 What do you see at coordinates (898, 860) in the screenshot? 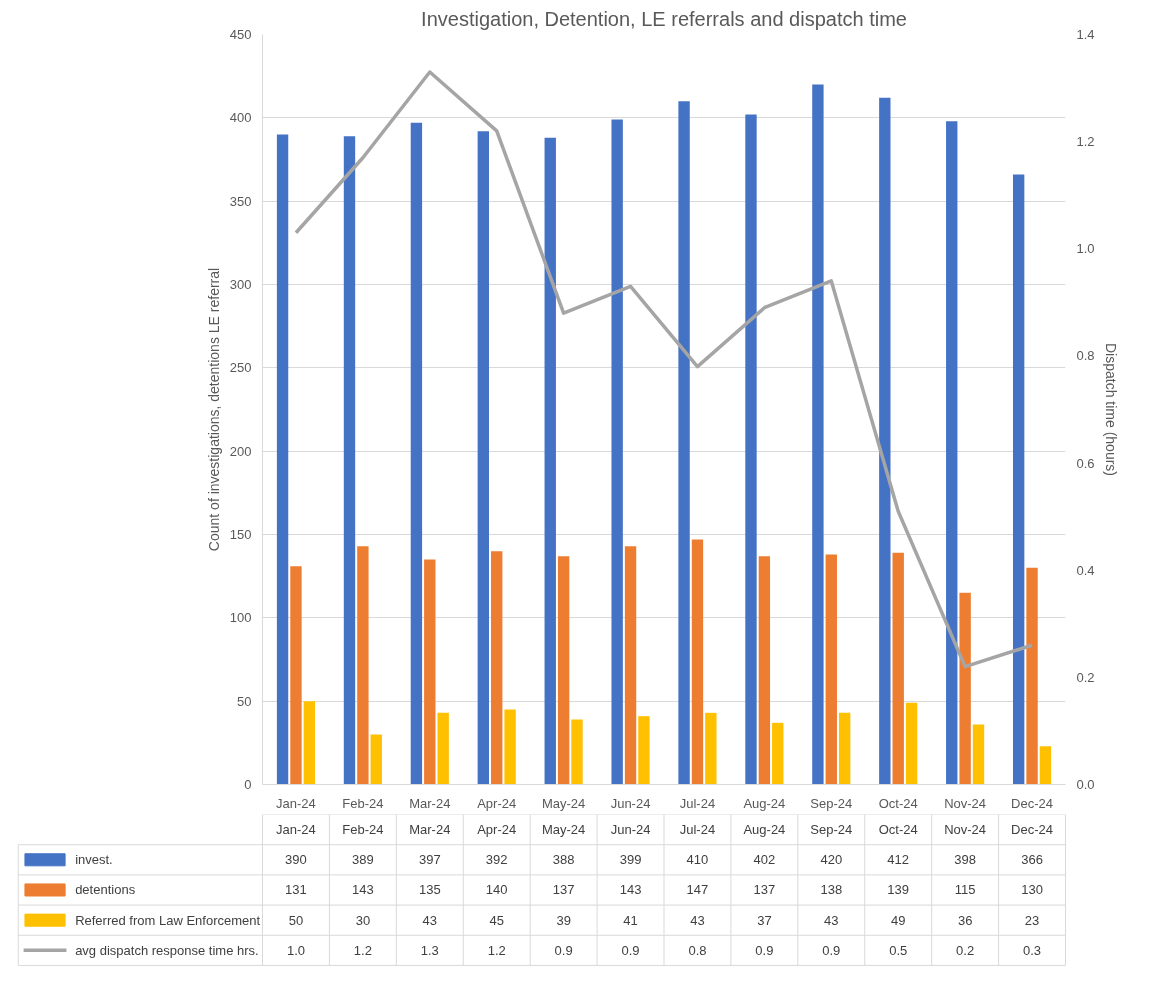
I see `data-label: 412` at bounding box center [898, 860].